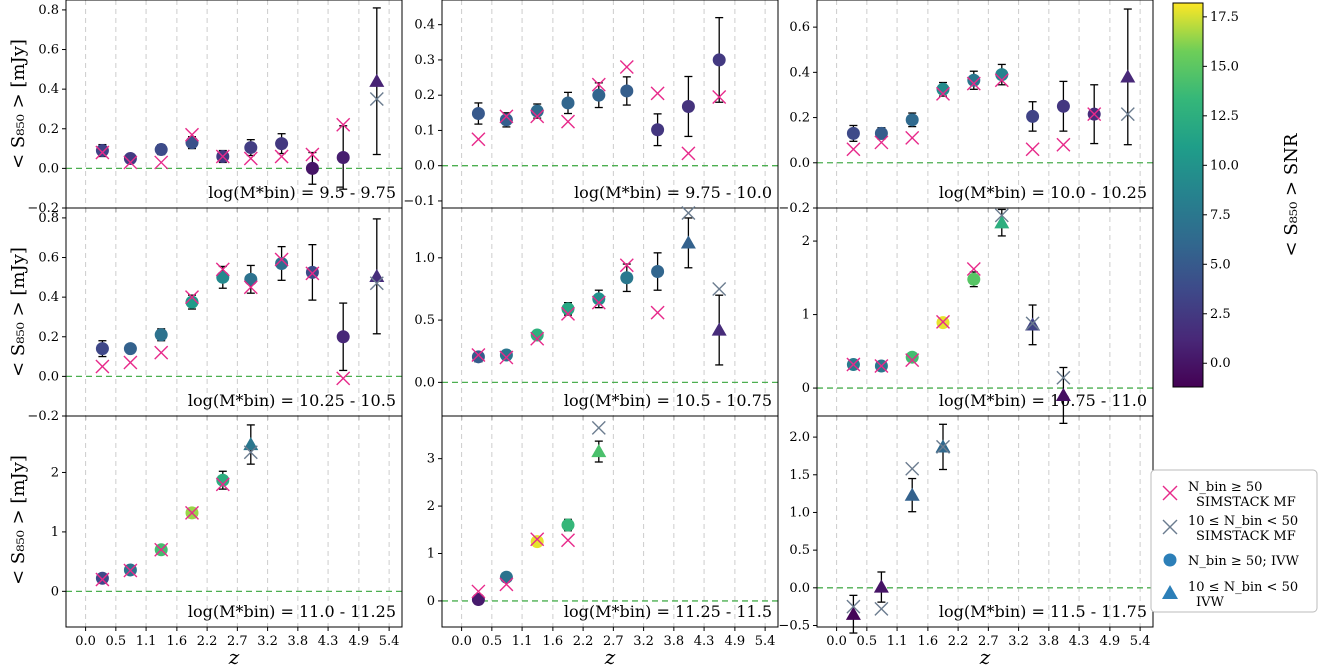 This screenshot has height=670, width=1331. Describe the element at coordinates (610, 521) in the screenshot. I see `axes-frame` at that location.